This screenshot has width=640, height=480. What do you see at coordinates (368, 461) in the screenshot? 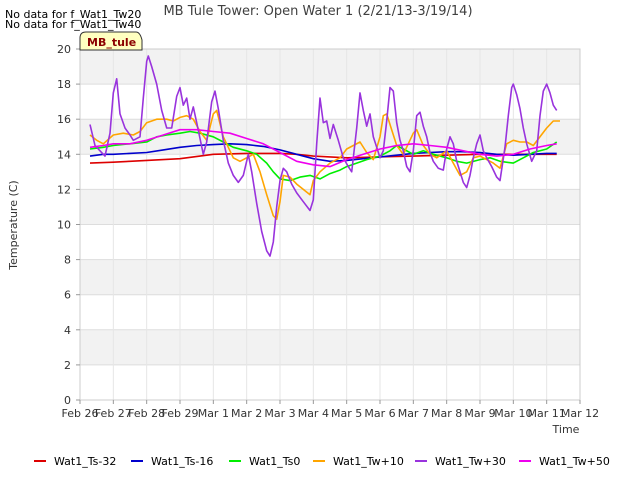
I see `legend-label: Wat1_Tw+10` at bounding box center [368, 461].